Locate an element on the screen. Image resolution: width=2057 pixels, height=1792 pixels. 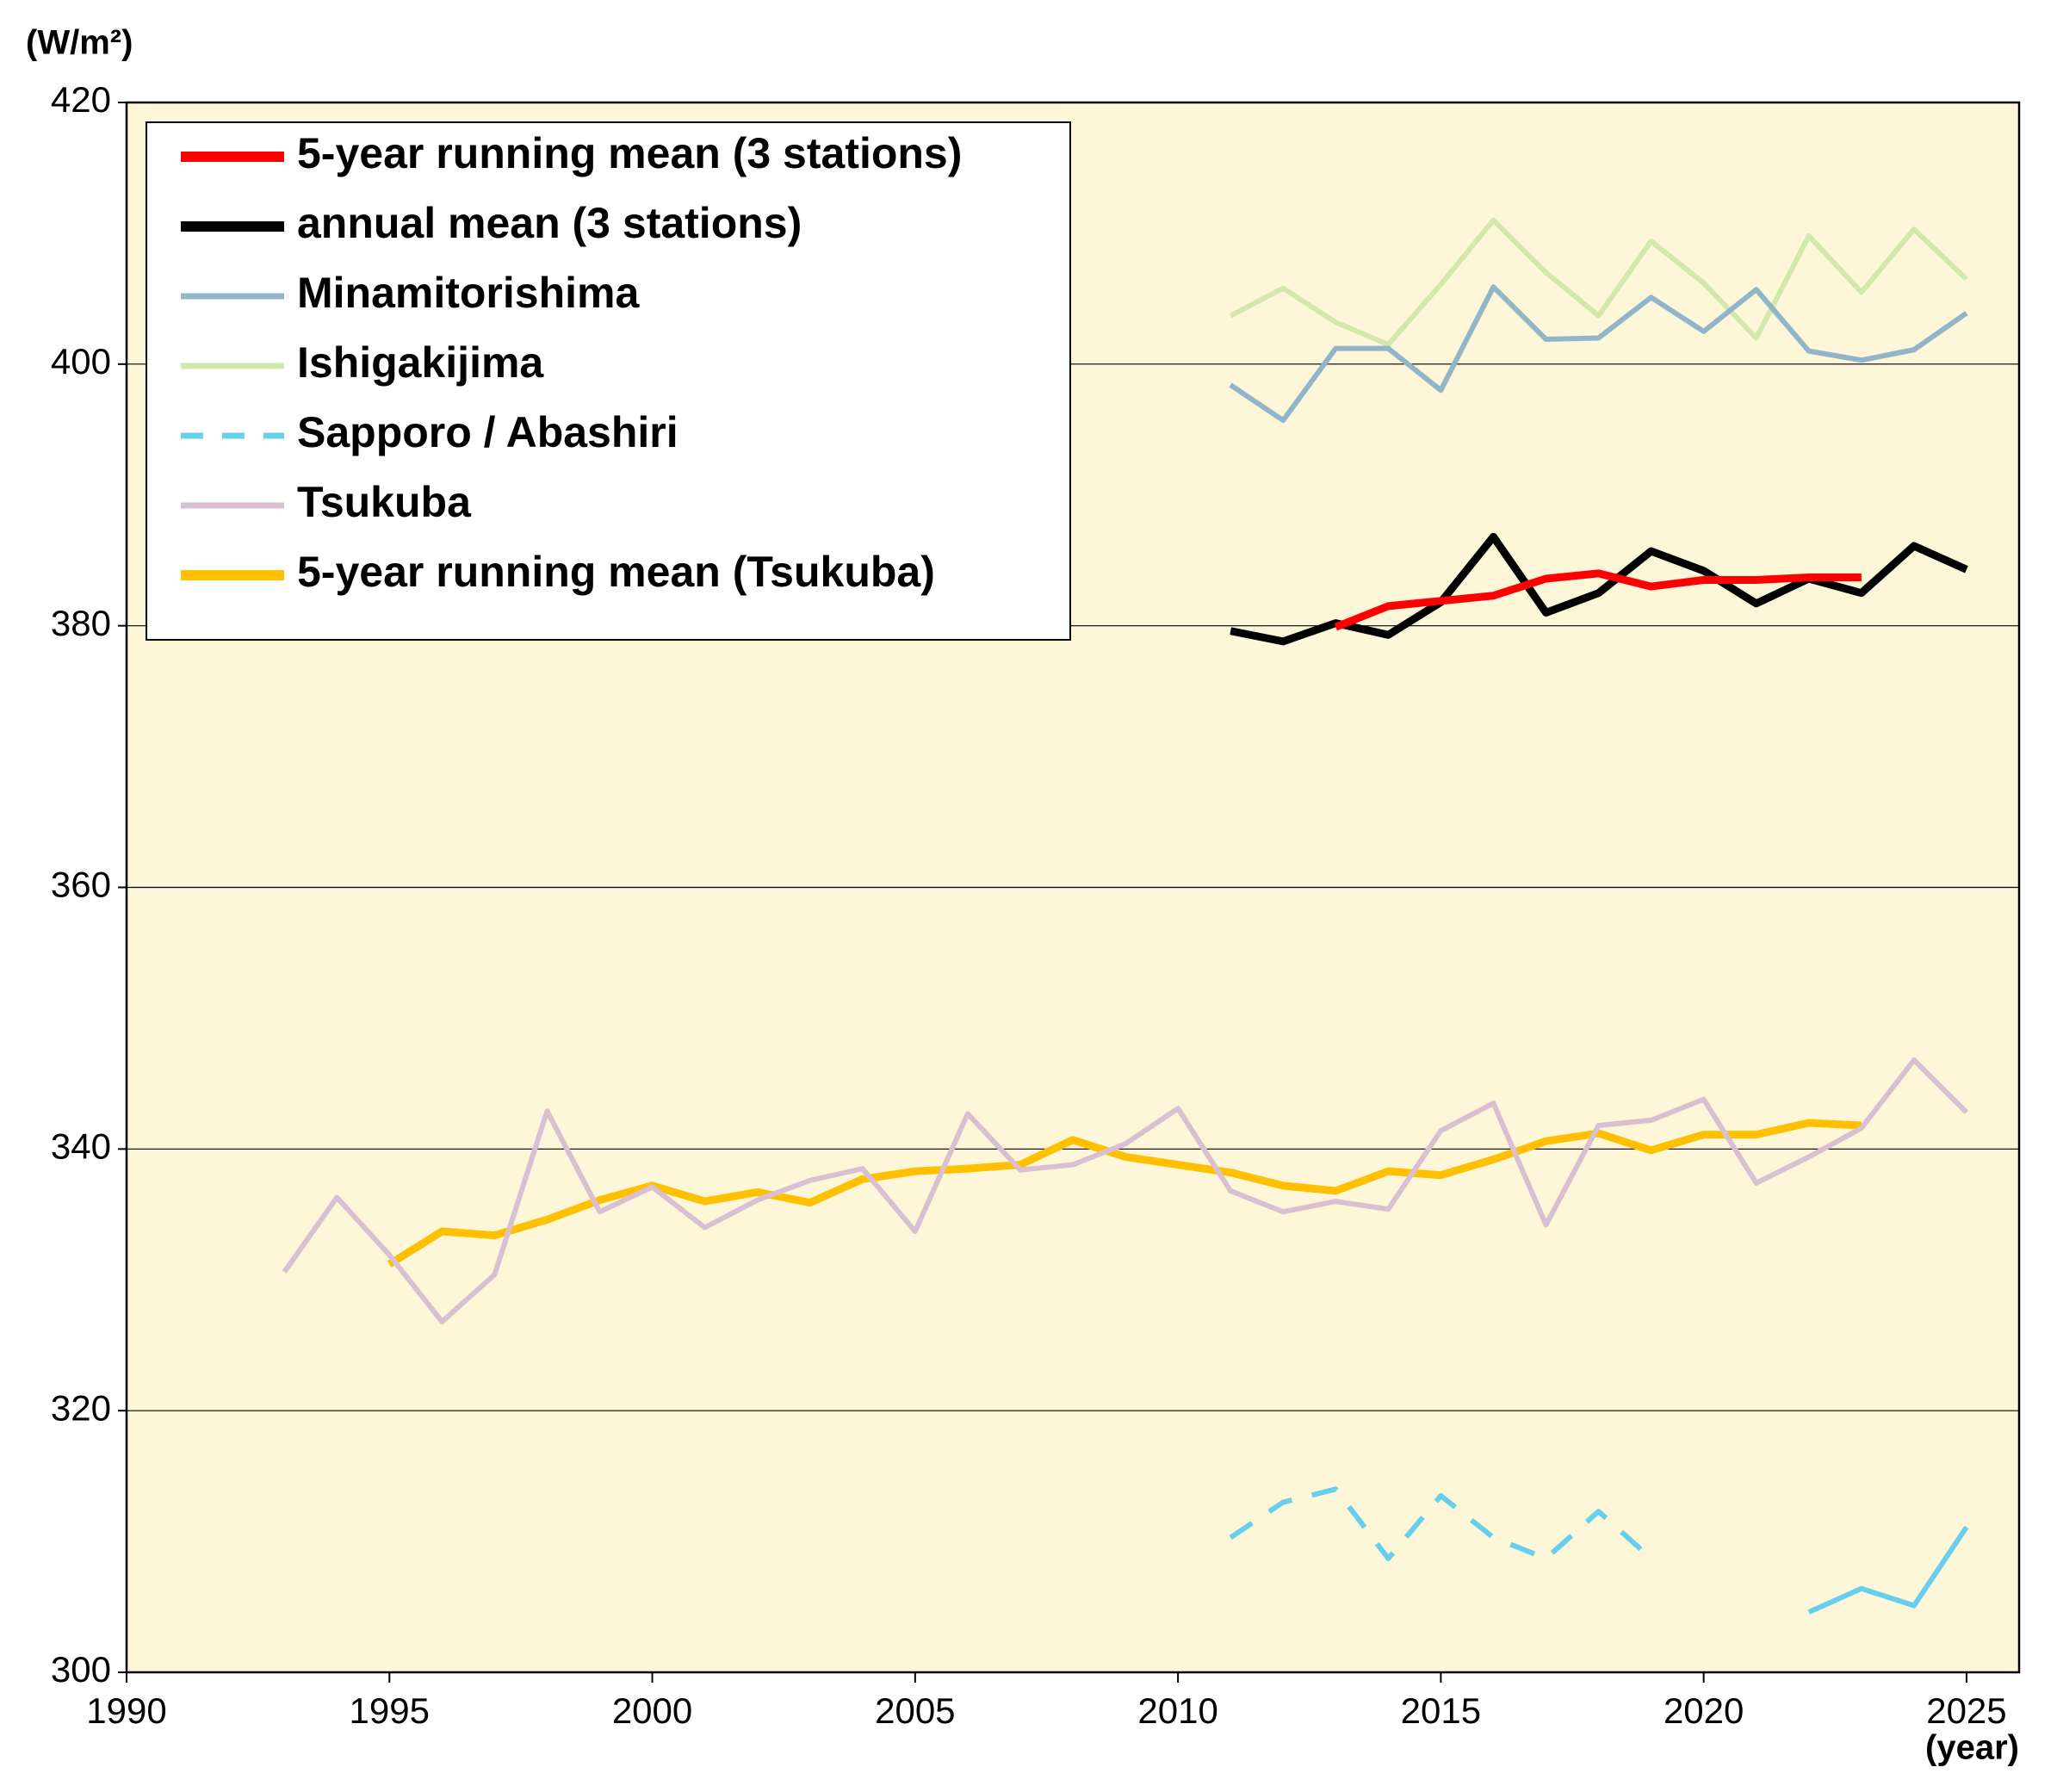
legend-label: Minamitorishima is located at coordinates (468, 293).